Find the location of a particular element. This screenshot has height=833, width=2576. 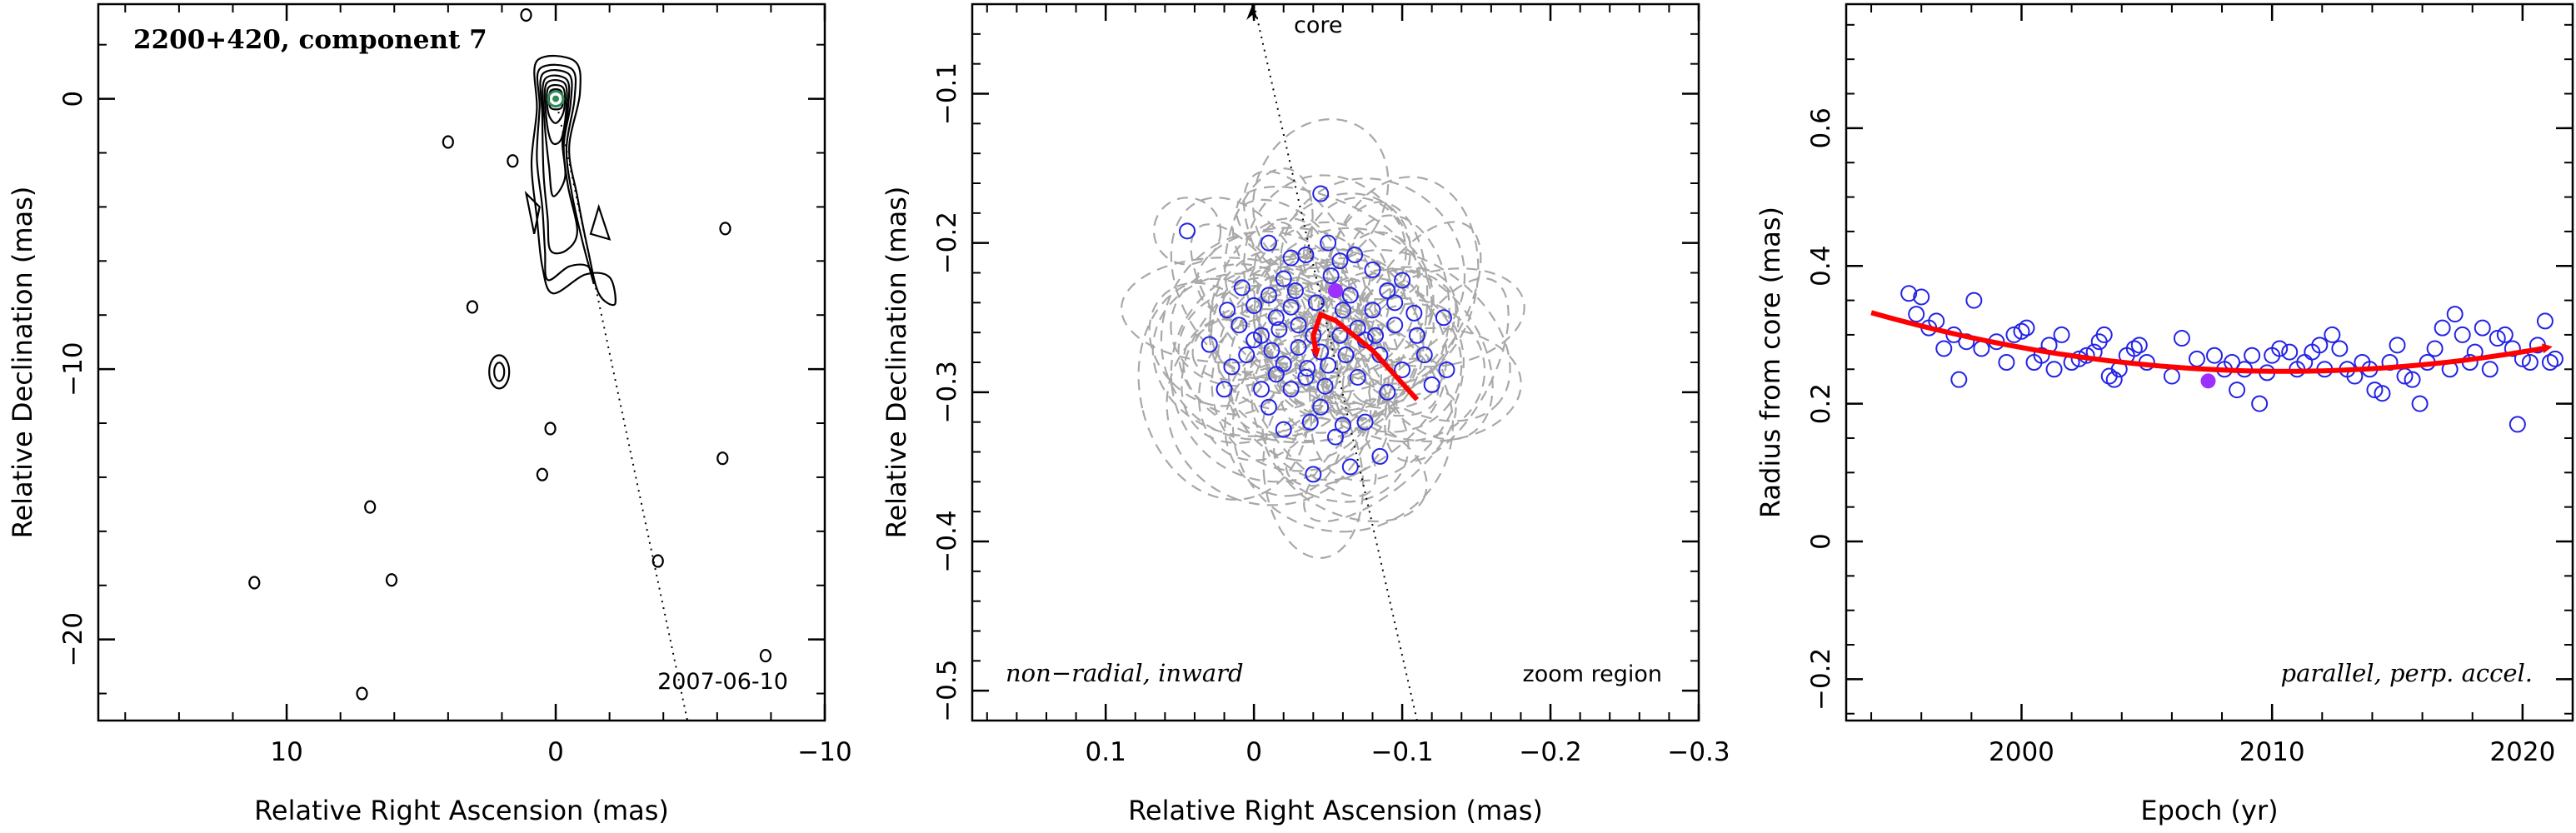

error-ellipses is located at coordinates (1323, 338).